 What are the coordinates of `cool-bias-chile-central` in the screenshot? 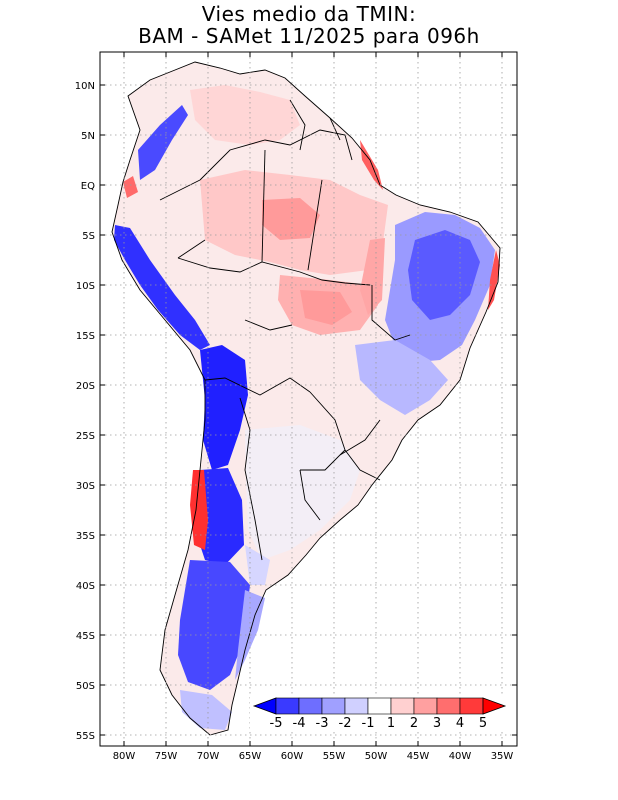 It's located at (219, 516).